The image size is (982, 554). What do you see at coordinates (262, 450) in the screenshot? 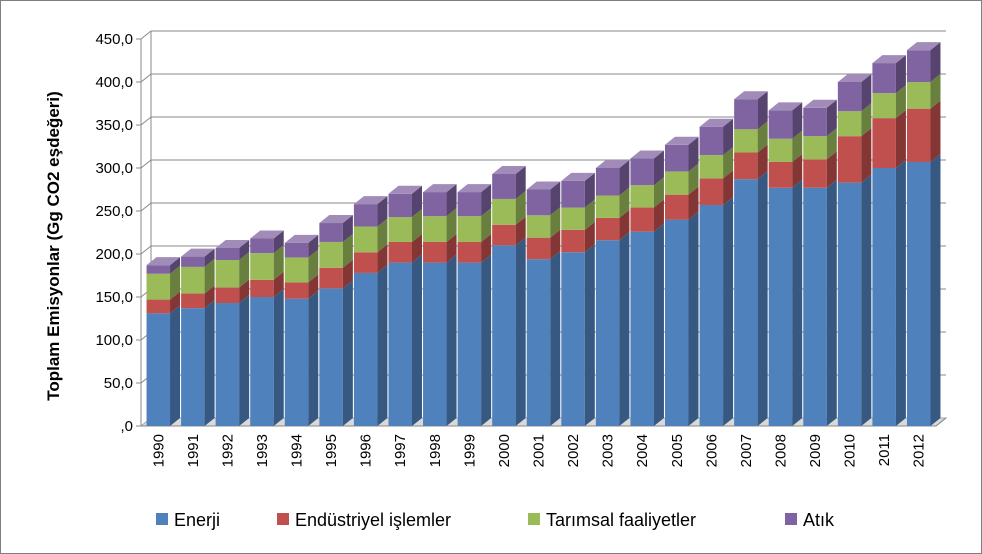
I see `x-tick-label: 1993` at bounding box center [262, 450].